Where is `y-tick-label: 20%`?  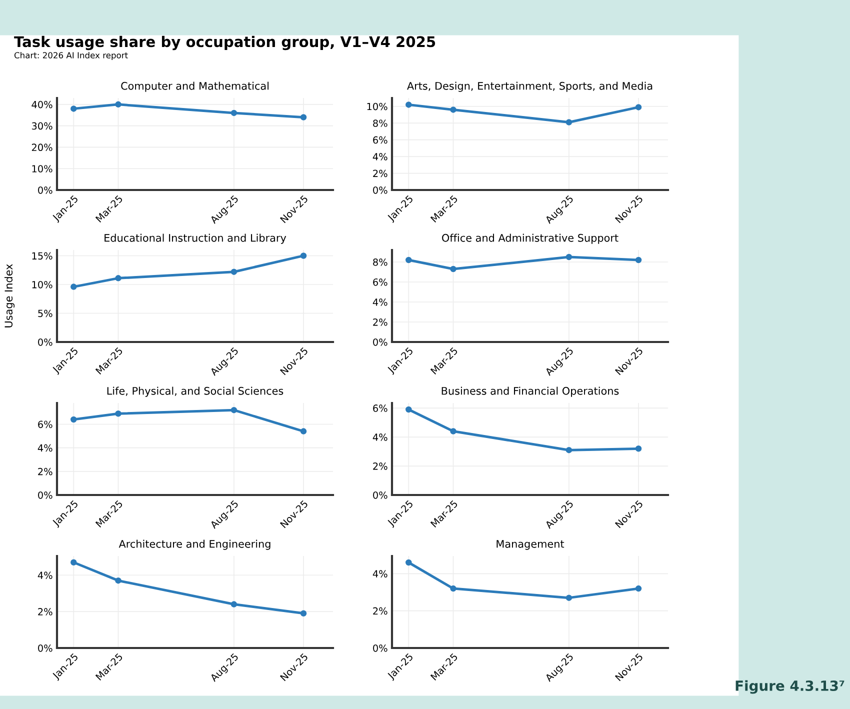
y-tick-label: 20% is located at coordinates (42, 148).